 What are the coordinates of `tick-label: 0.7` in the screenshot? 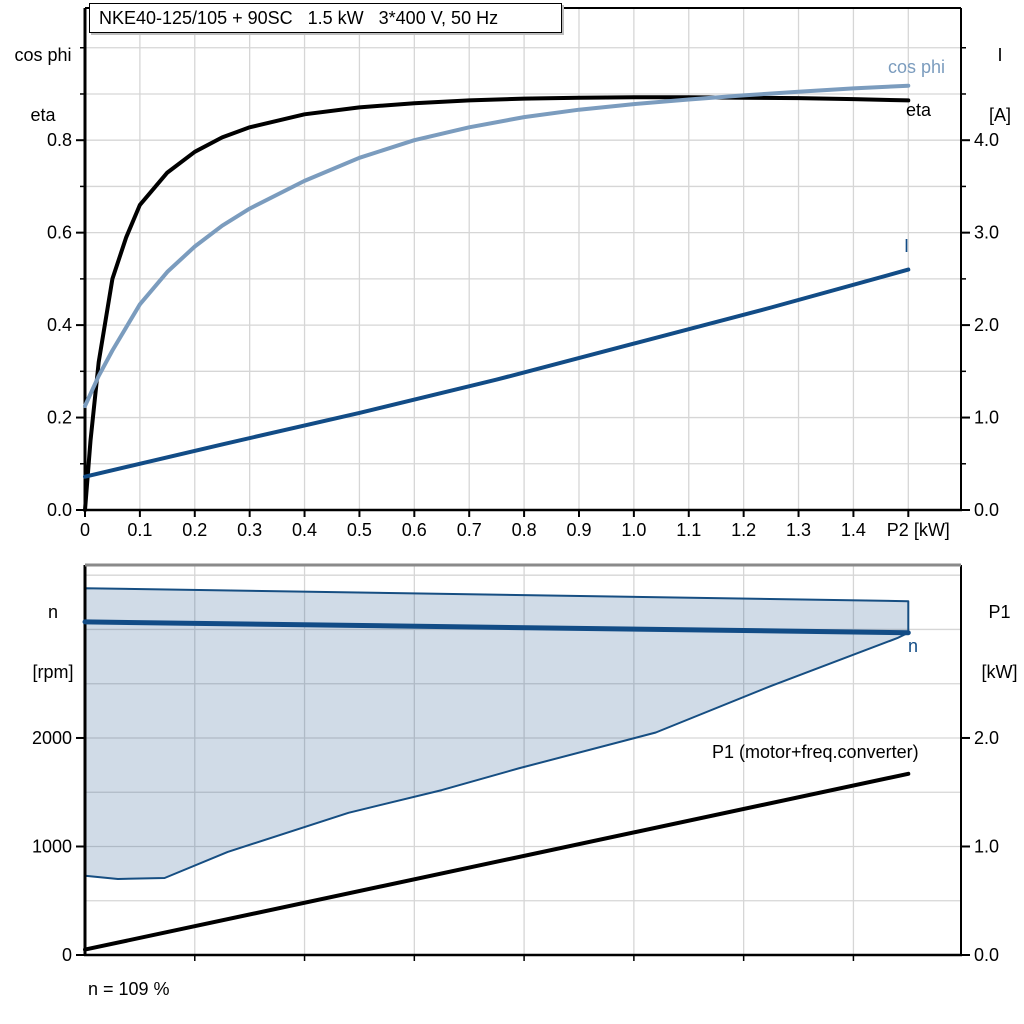 It's located at (469, 530).